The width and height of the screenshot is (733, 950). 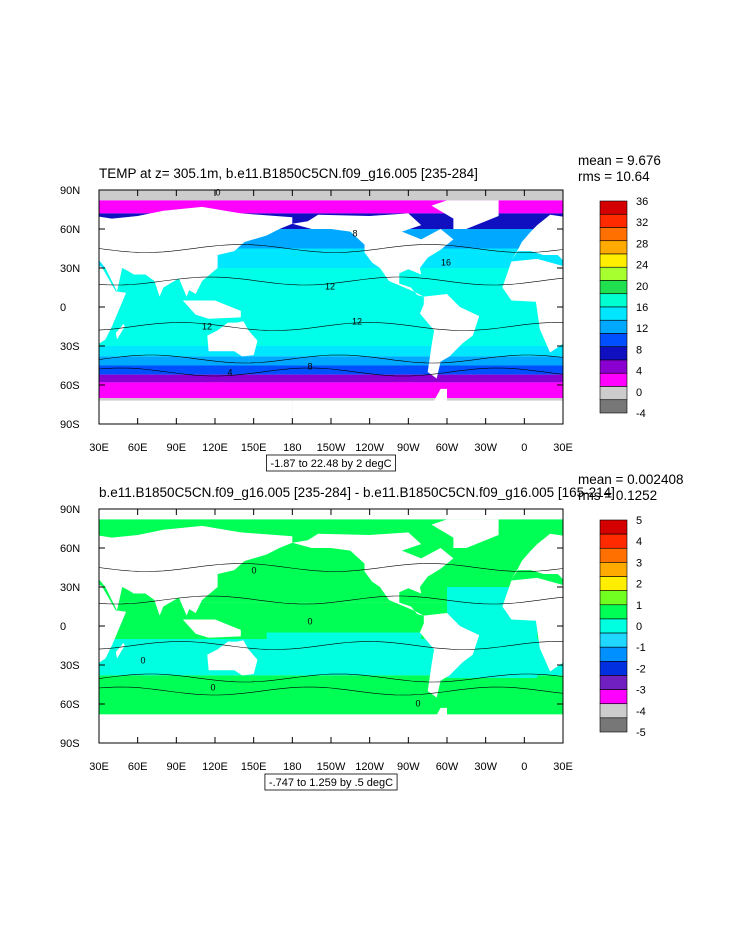 What do you see at coordinates (524, 448) in the screenshot?
I see `lon-label: 0` at bounding box center [524, 448].